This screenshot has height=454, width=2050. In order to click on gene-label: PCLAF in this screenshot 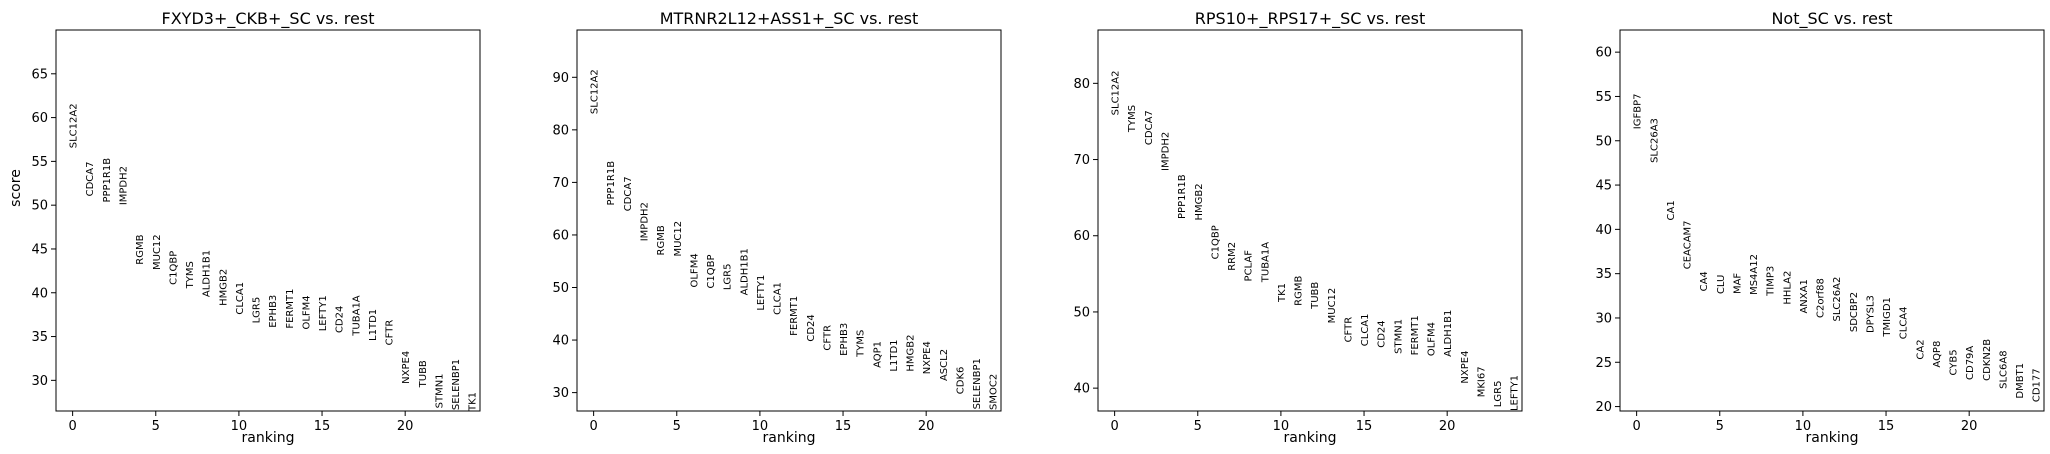, I will do `click(1249, 266)`.